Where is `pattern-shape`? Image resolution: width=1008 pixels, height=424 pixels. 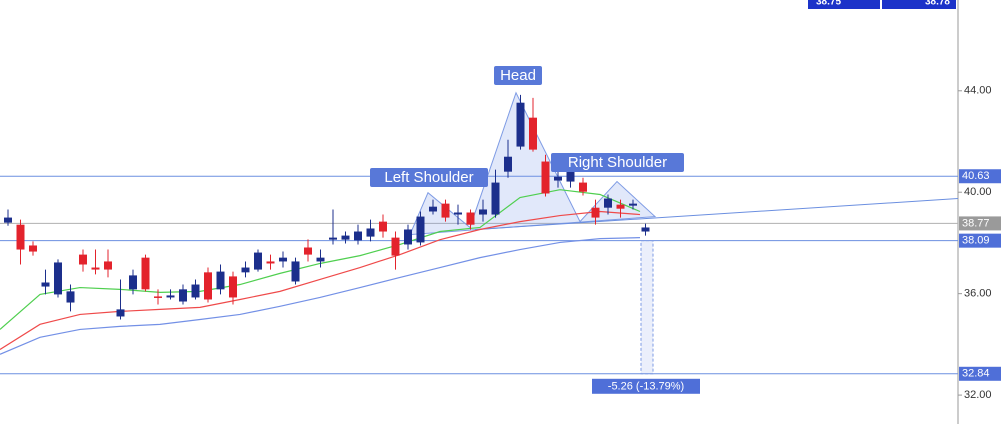 pattern-shape is located at coordinates (533, 163).